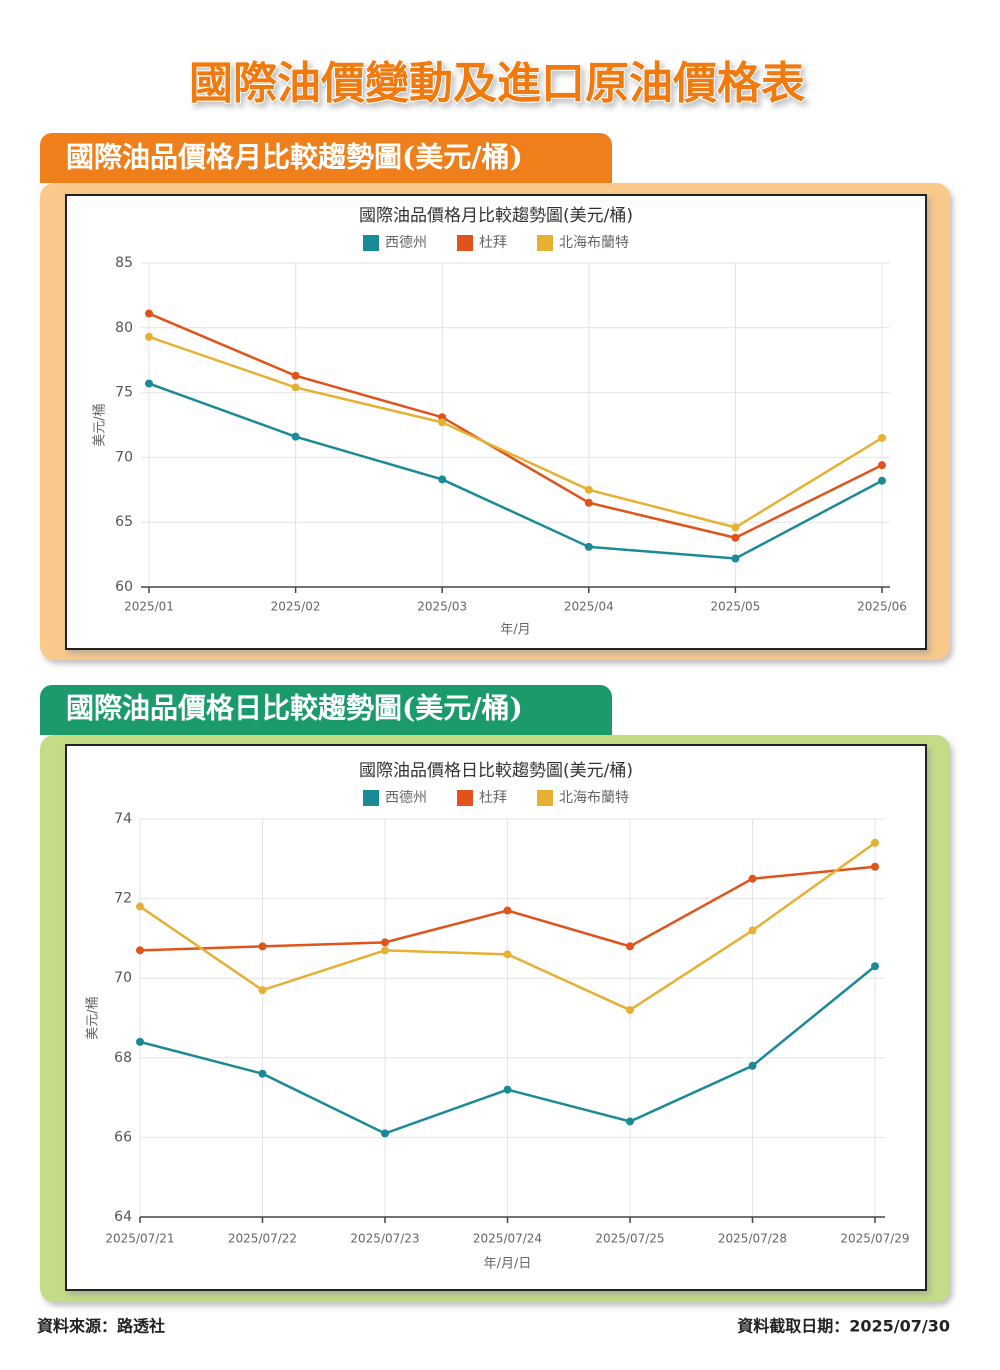 The height and width of the screenshot is (1370, 1000). What do you see at coordinates (507, 1239) in the screenshot?
I see `x-tick-label: 2025/07/24` at bounding box center [507, 1239].